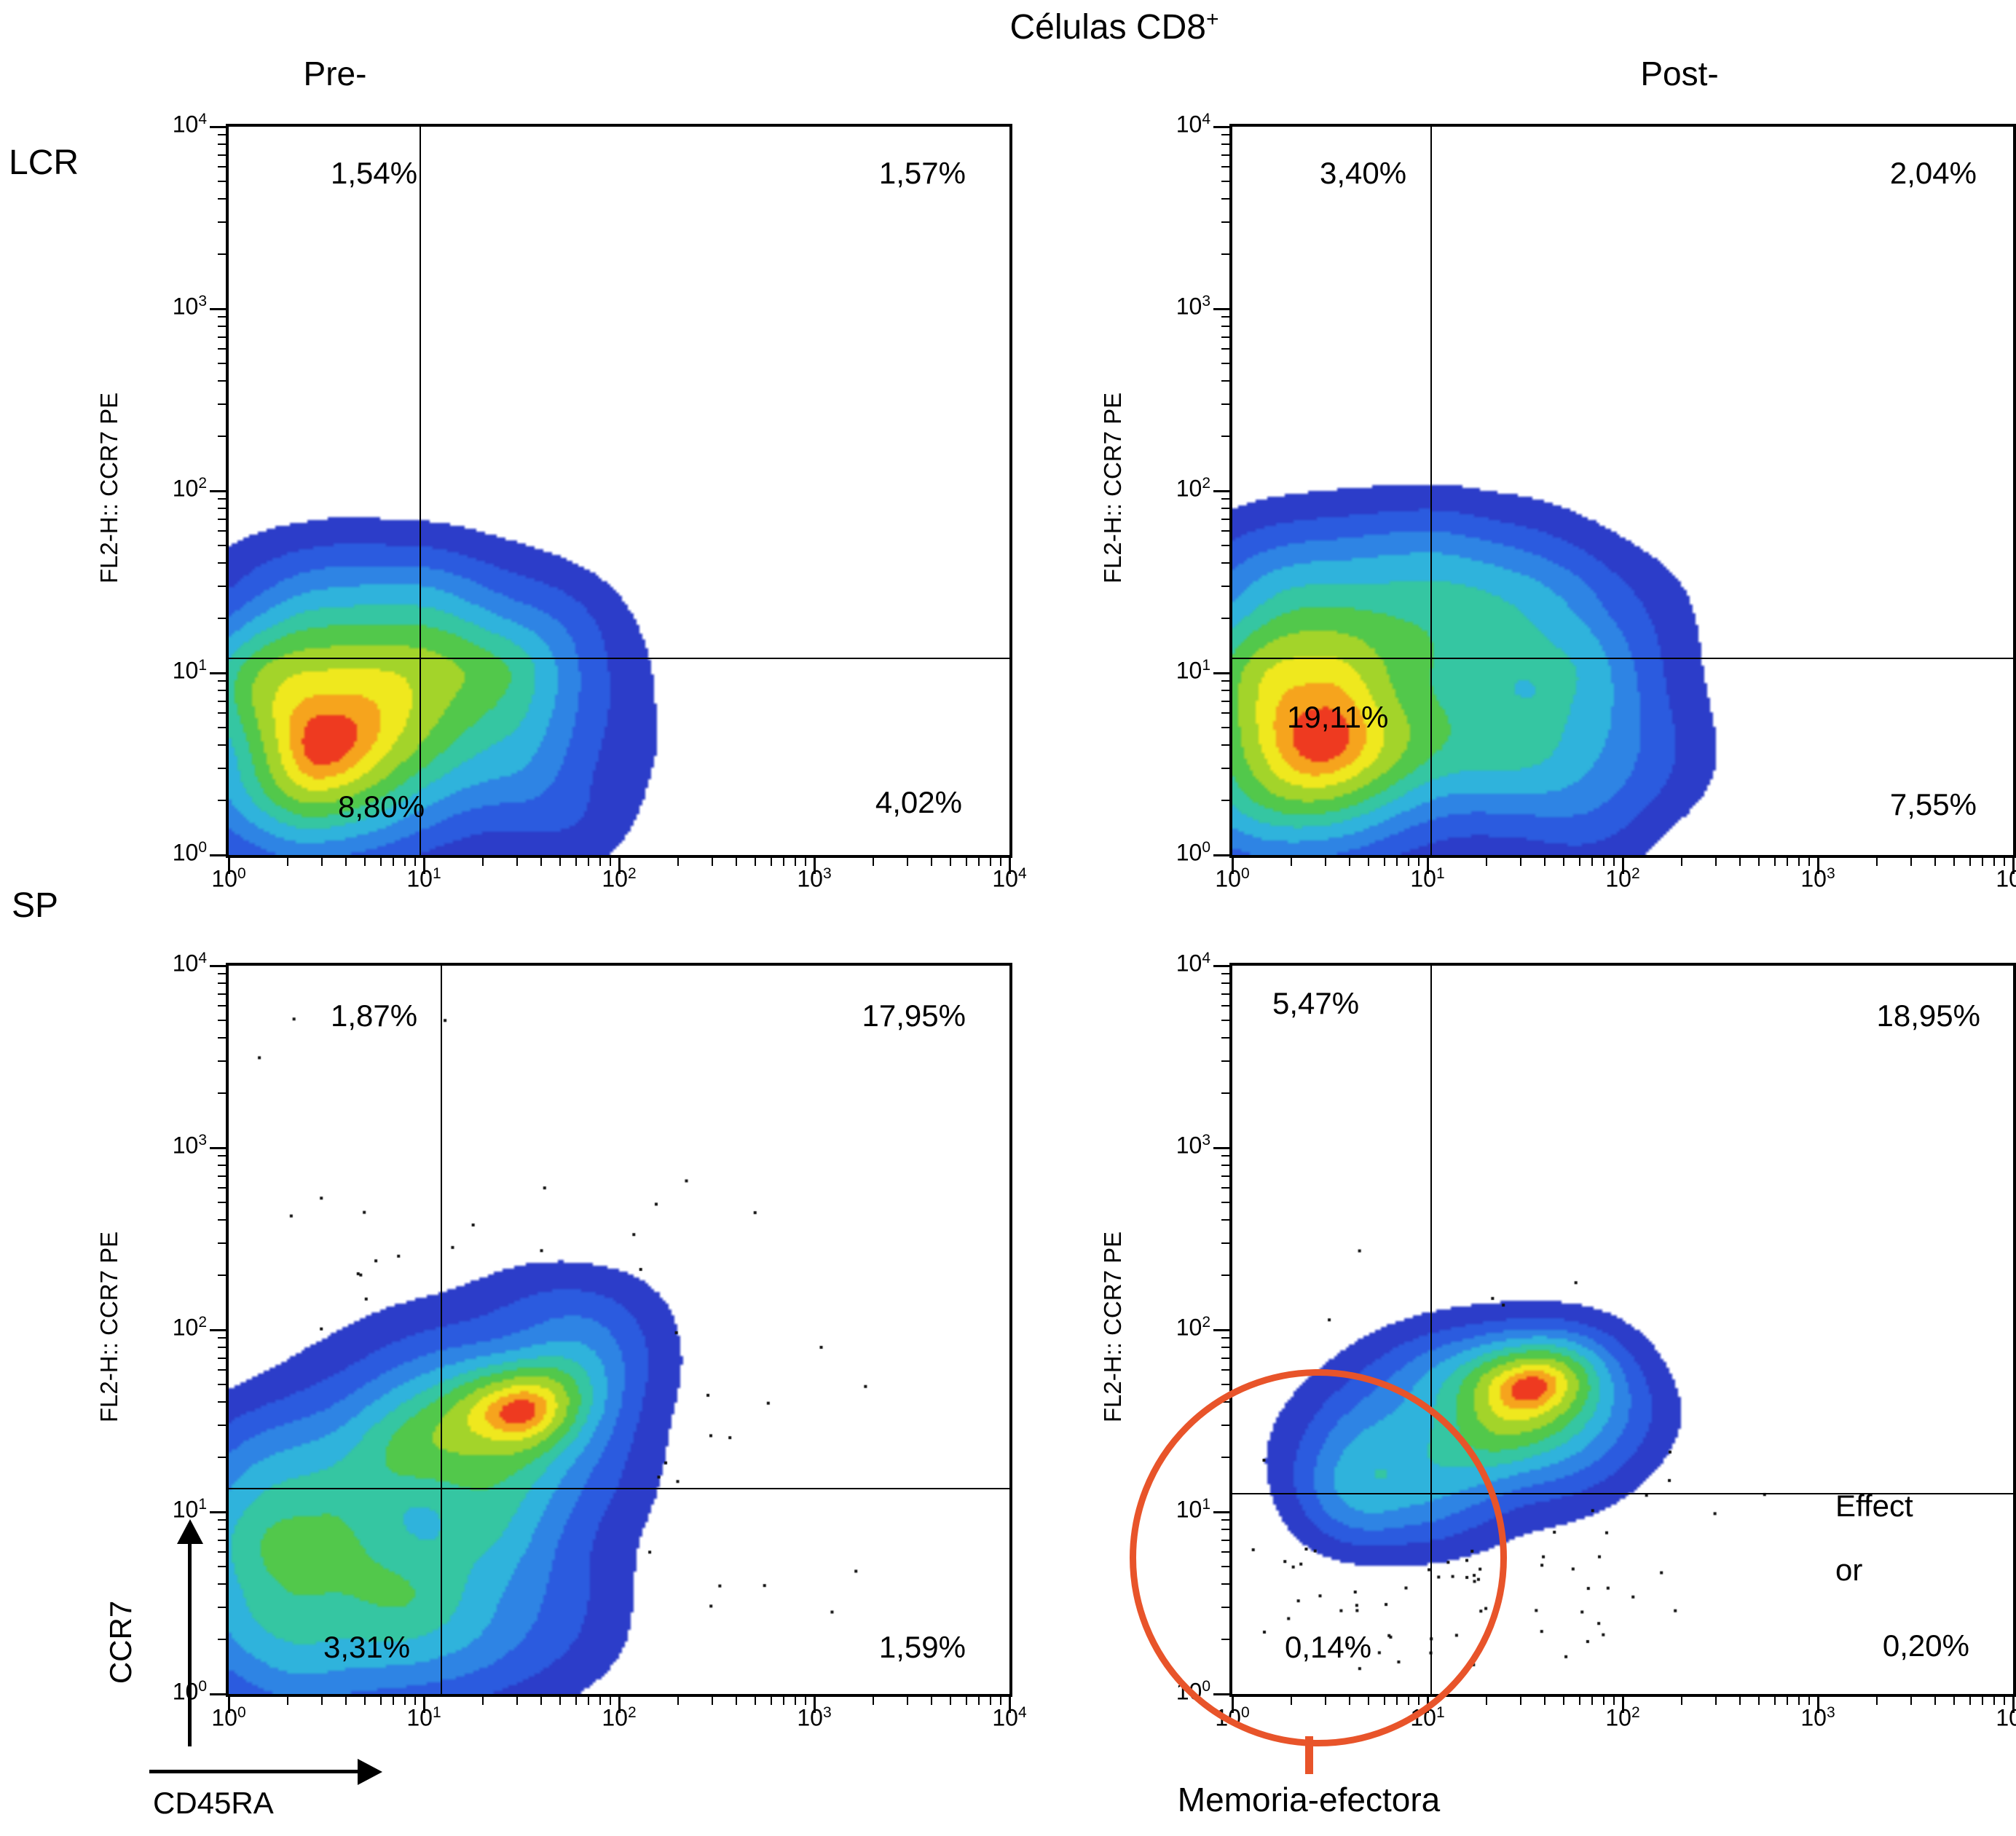 Image resolution: width=2016 pixels, height=1836 pixels. I want to click on ccr7-axis-arrow, so click(190, 1644).